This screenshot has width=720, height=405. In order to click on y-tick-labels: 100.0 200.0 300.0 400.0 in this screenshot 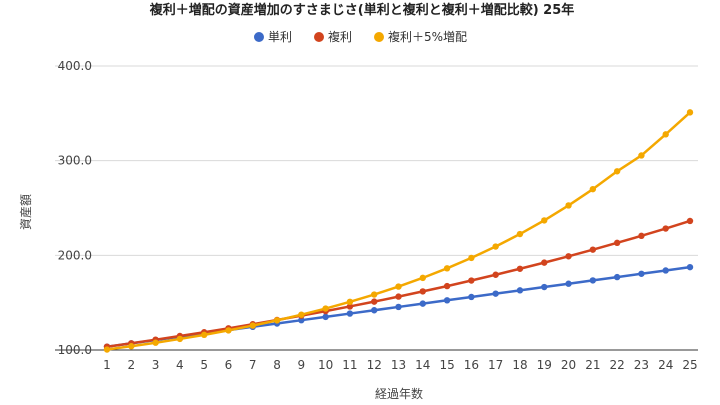, I will do `click(75, 208)`.